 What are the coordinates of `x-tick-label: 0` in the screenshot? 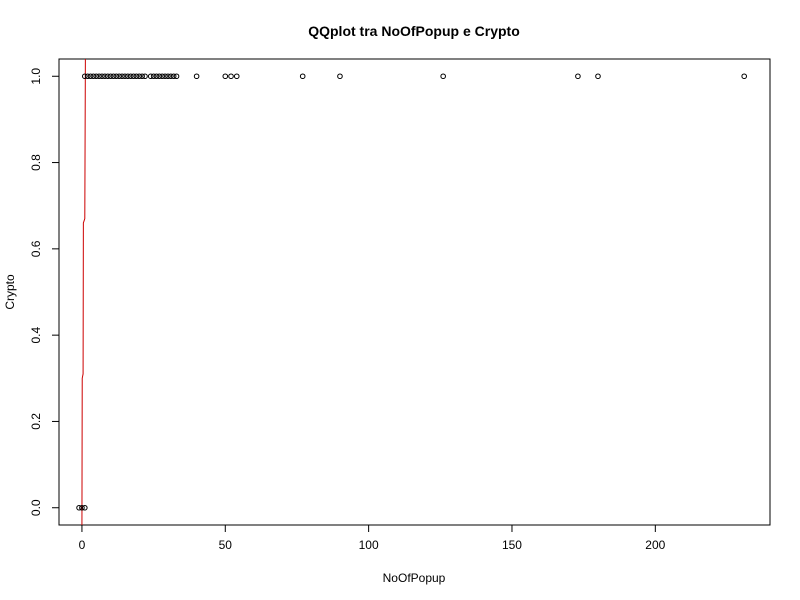 It's located at (82, 545).